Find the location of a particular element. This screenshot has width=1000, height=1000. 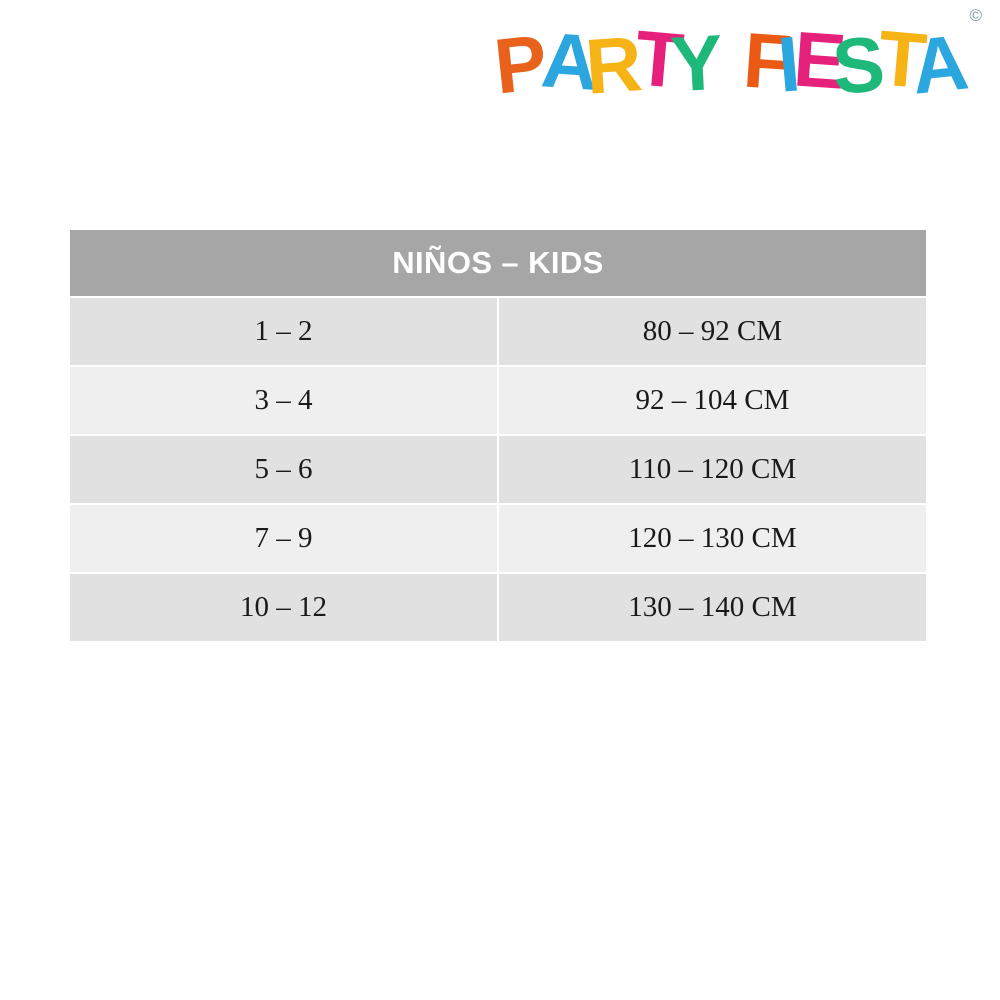

cell-height: 80 – 92 CM is located at coordinates (712, 331).